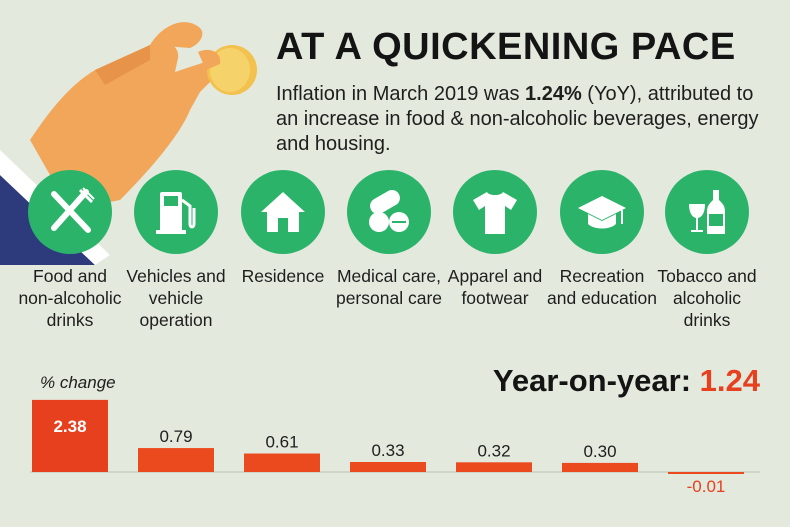 The image size is (790, 527). Describe the element at coordinates (729, 380) in the screenshot. I see `yoy-value: 1.24` at that location.